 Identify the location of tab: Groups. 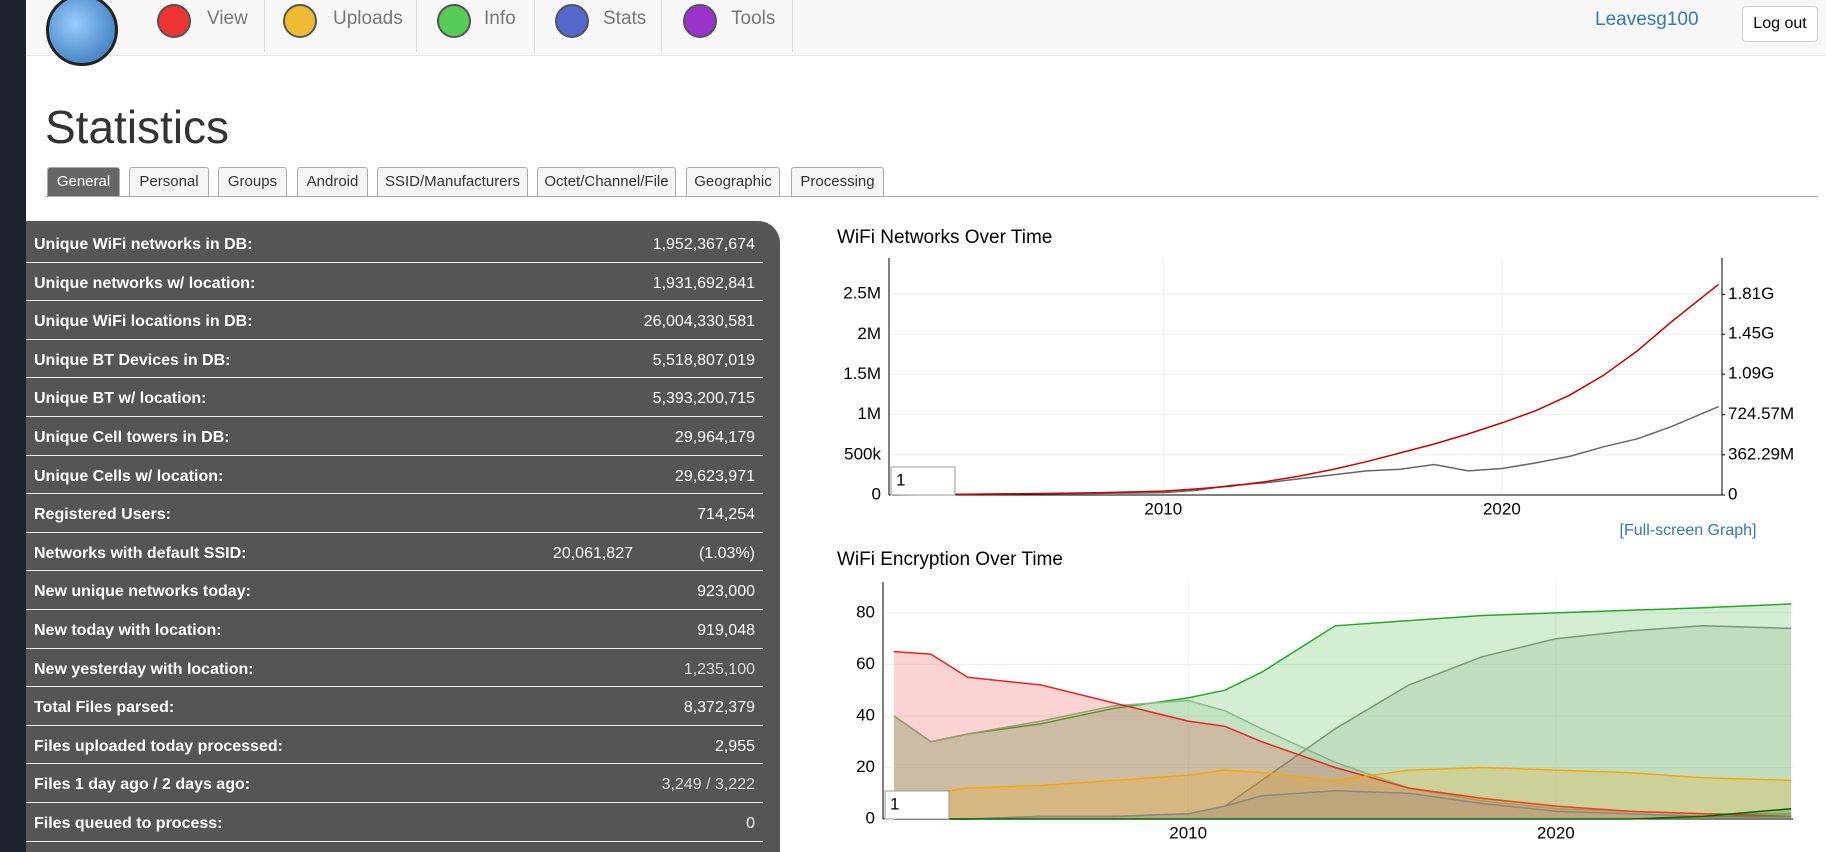
(252, 181).